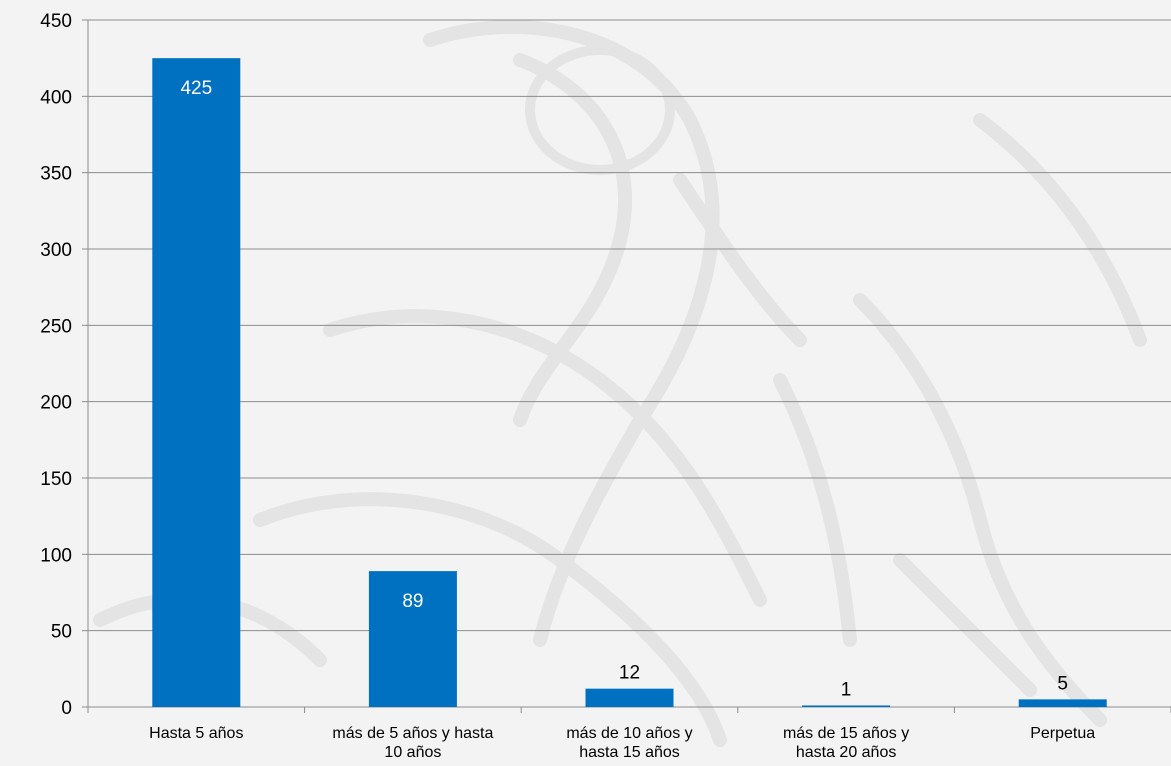  Describe the element at coordinates (56, 403) in the screenshot. I see `y-tick-label: 200` at that location.